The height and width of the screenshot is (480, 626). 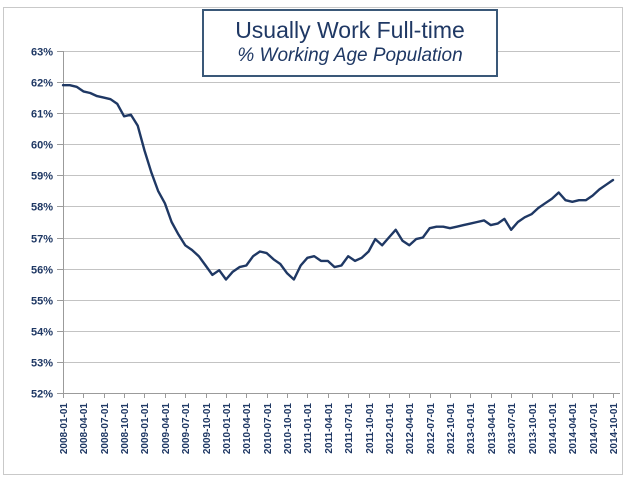 What do you see at coordinates (614, 429) in the screenshot?
I see `x-tick-label: 2014-10-01` at bounding box center [614, 429].